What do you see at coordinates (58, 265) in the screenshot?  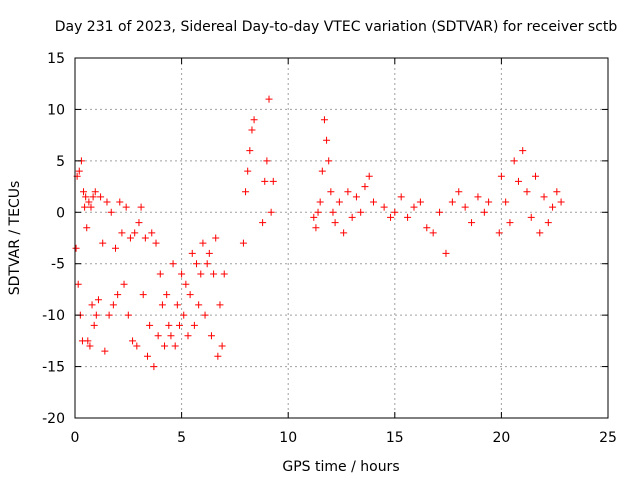 I see `y-tick-label: -5` at bounding box center [58, 265].